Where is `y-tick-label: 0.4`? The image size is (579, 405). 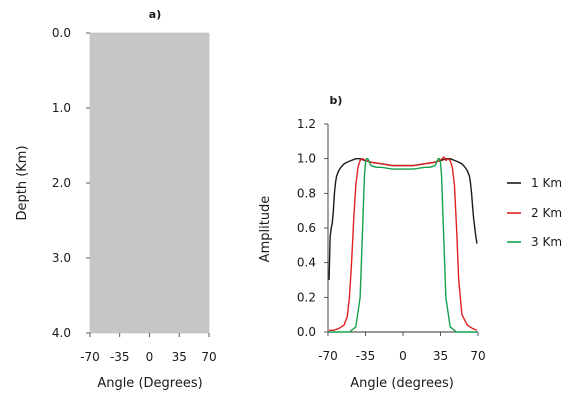
y-tick-label: 0.4 is located at coordinates (306, 263).